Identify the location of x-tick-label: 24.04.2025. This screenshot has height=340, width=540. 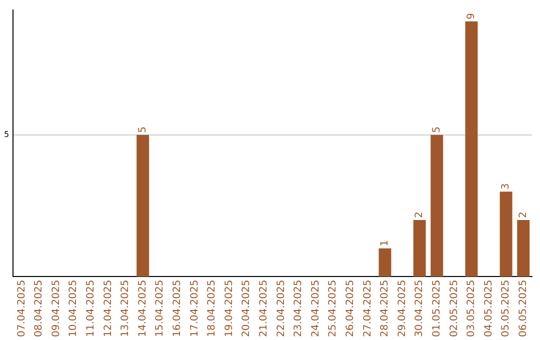
(316, 309).